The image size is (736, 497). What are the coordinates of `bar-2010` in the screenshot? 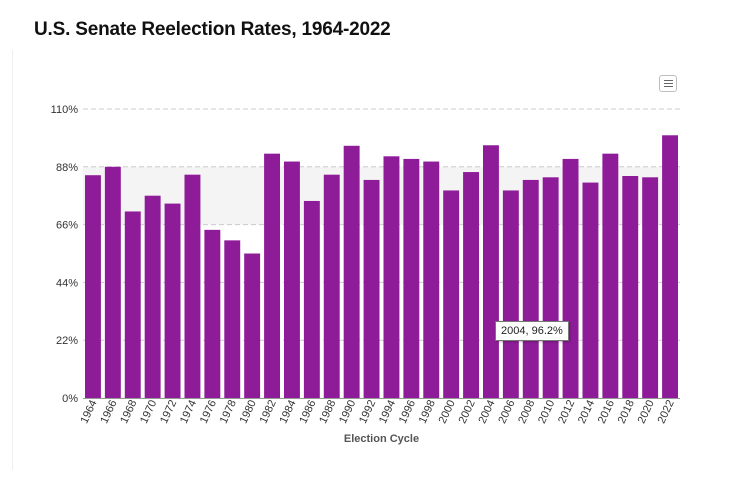 It's located at (550, 287).